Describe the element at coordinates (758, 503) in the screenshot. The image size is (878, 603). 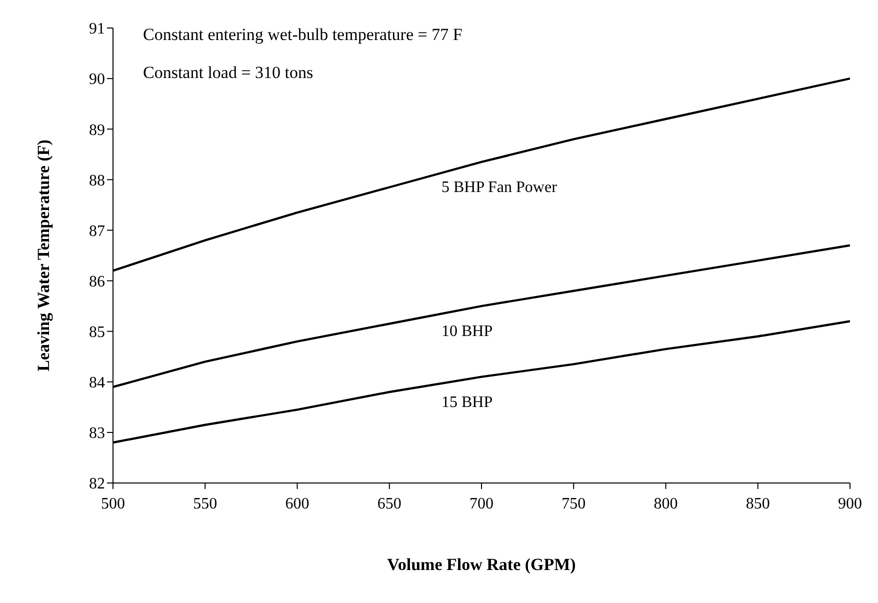
I see `x-tick-label: 850` at that location.